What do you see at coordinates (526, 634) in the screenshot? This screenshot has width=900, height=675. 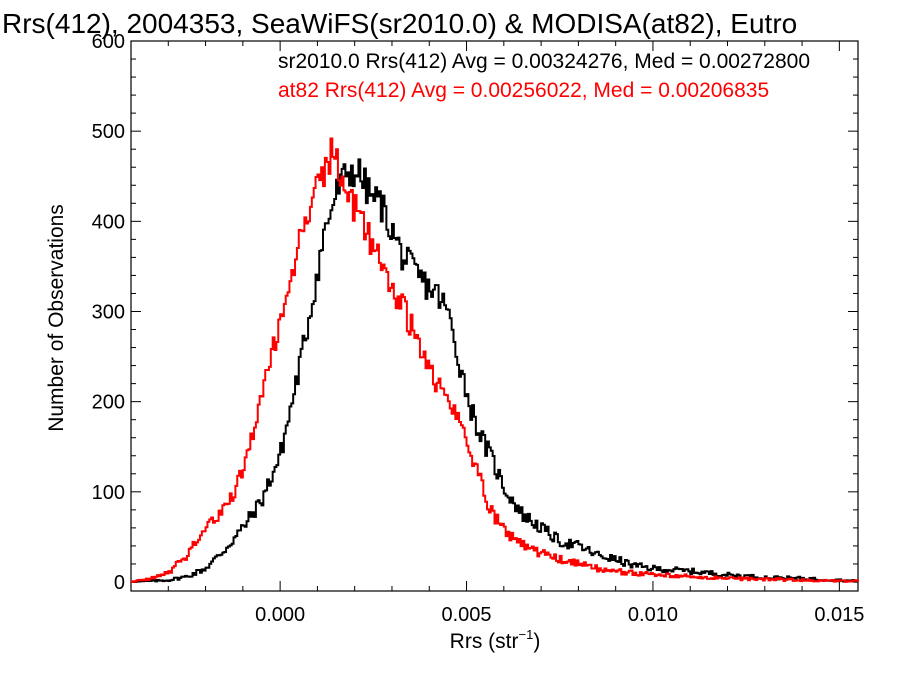 I see `x-axis-label-sup: −1` at bounding box center [526, 634].